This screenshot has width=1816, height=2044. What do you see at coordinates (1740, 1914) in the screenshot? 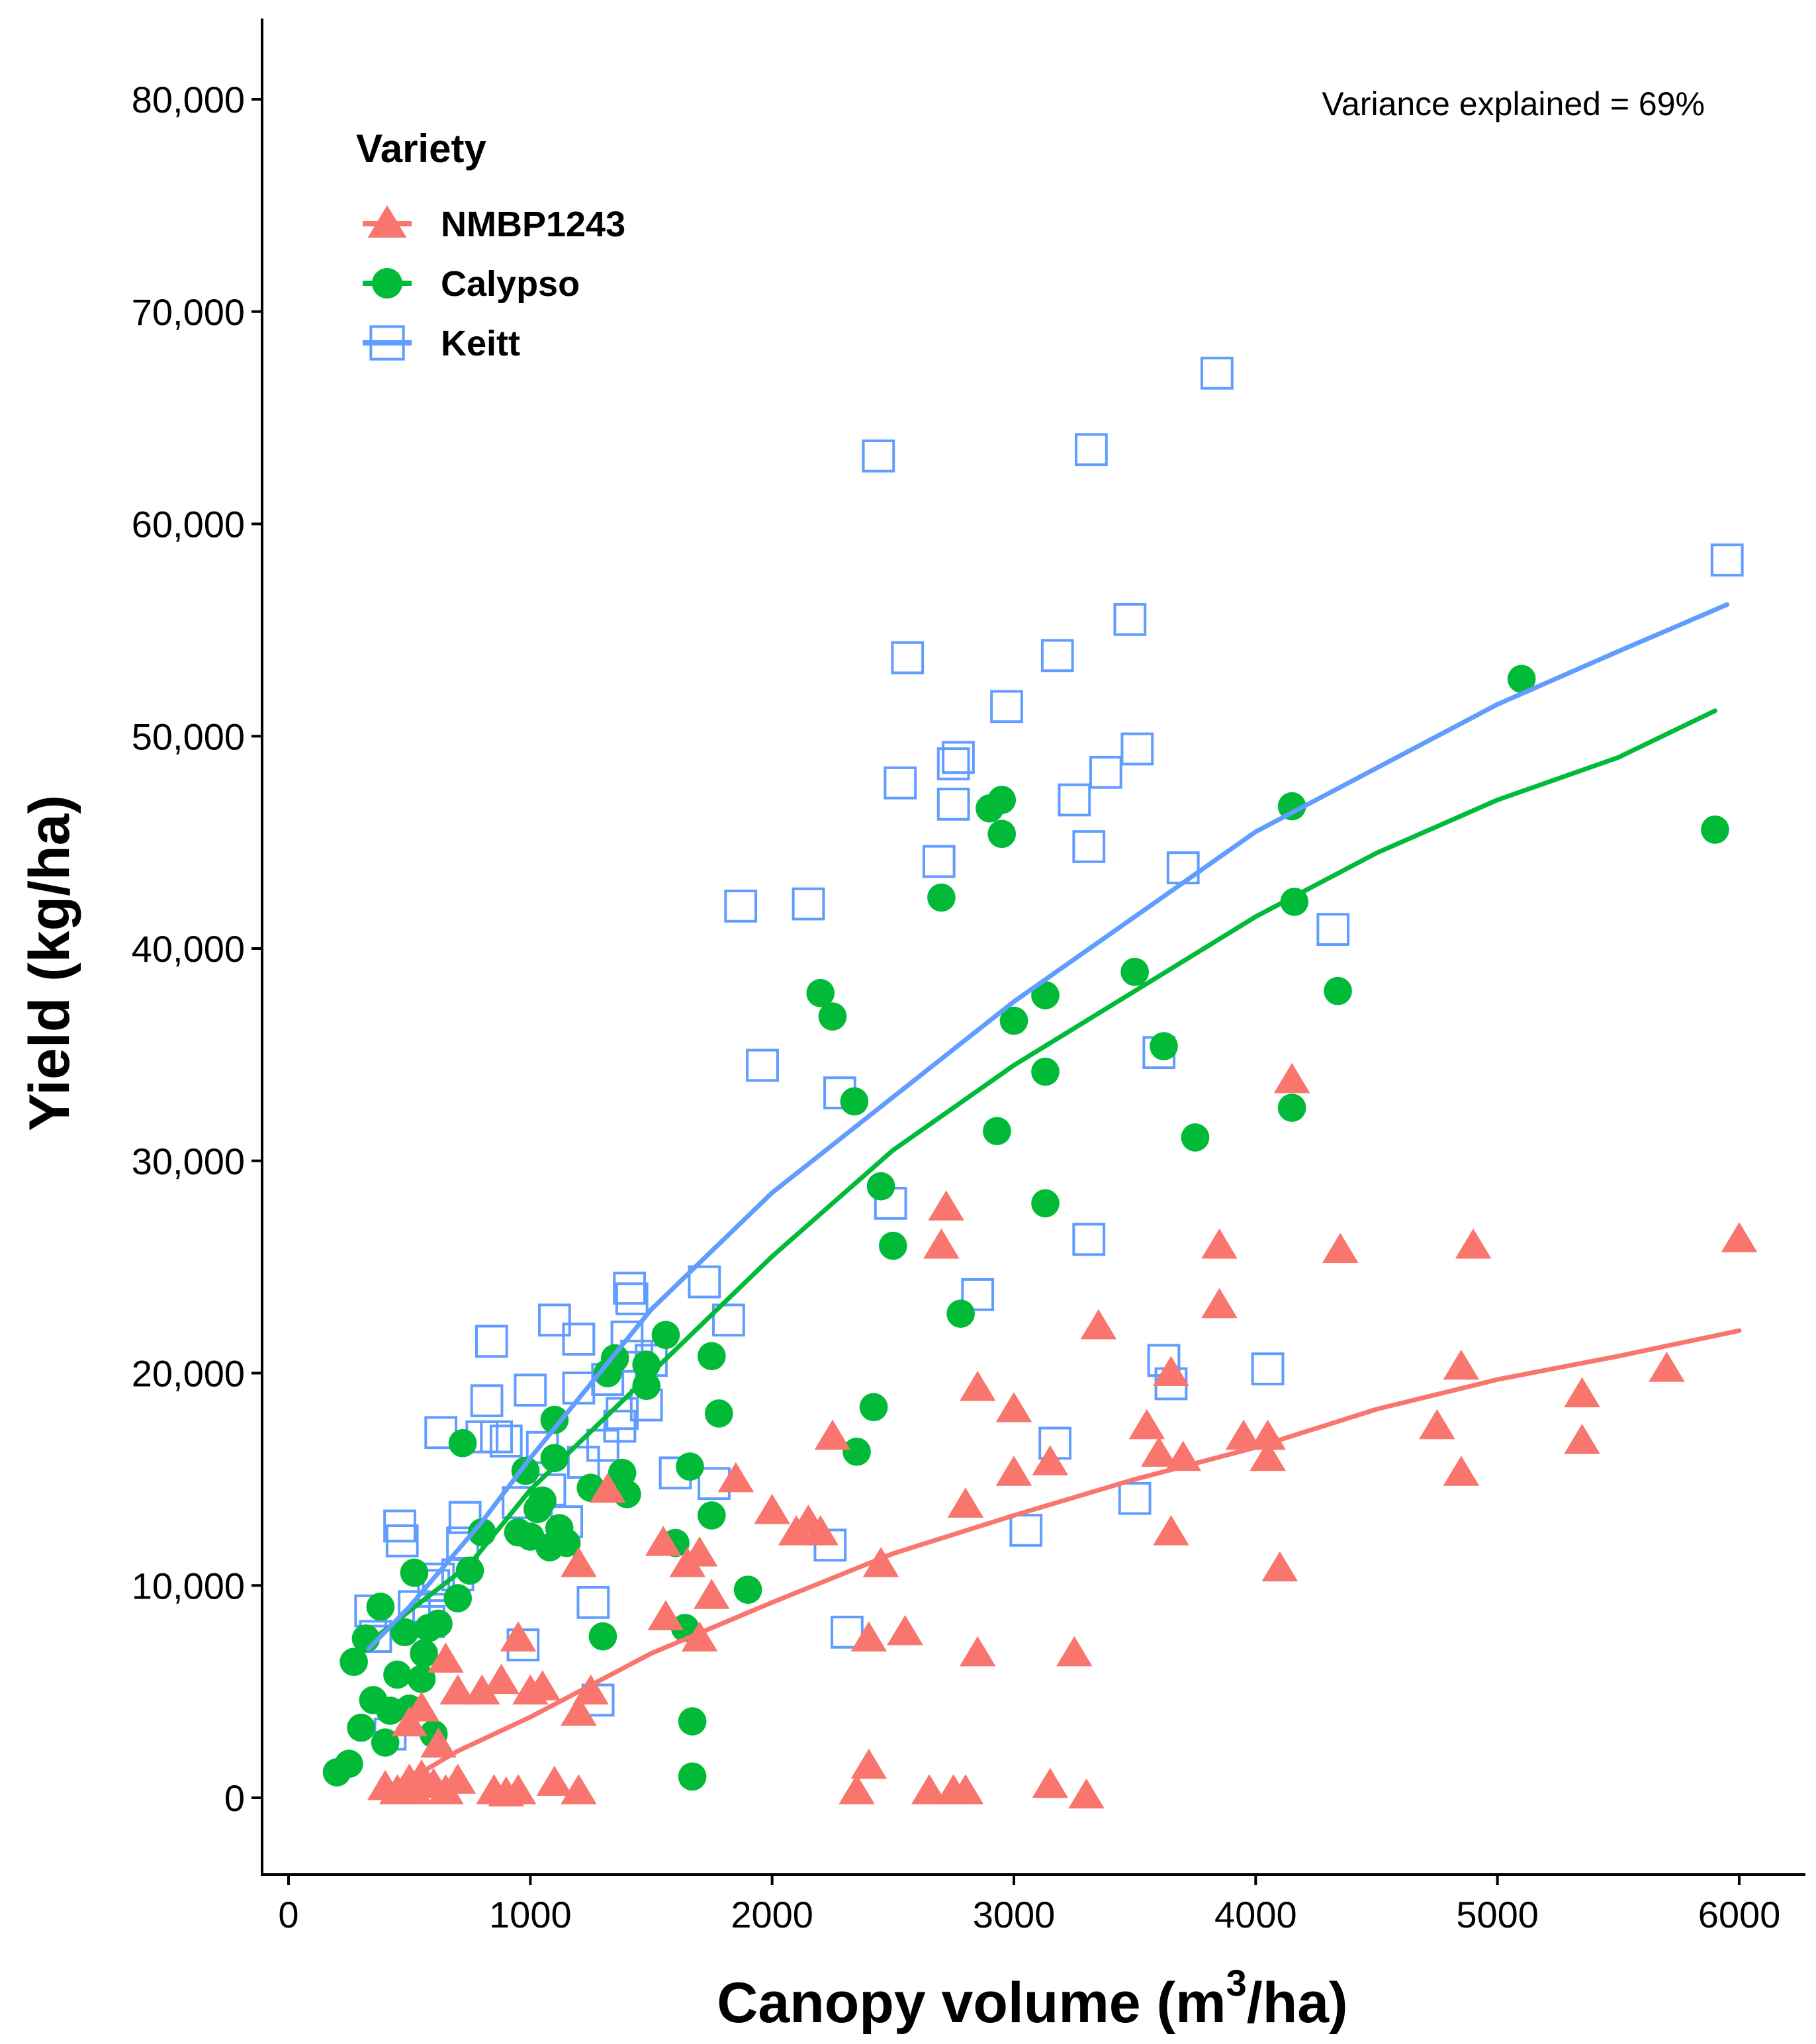
I see `x-tick-label: 6000` at bounding box center [1740, 1914].